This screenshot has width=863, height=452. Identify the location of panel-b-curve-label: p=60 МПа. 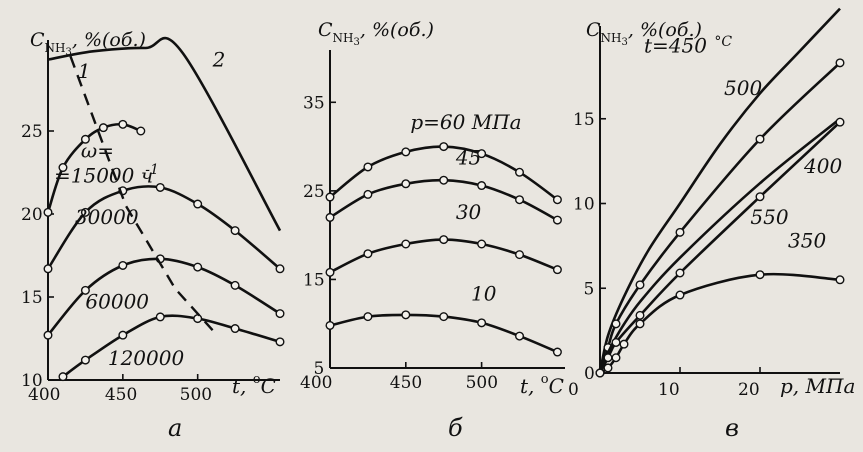
(465, 122).